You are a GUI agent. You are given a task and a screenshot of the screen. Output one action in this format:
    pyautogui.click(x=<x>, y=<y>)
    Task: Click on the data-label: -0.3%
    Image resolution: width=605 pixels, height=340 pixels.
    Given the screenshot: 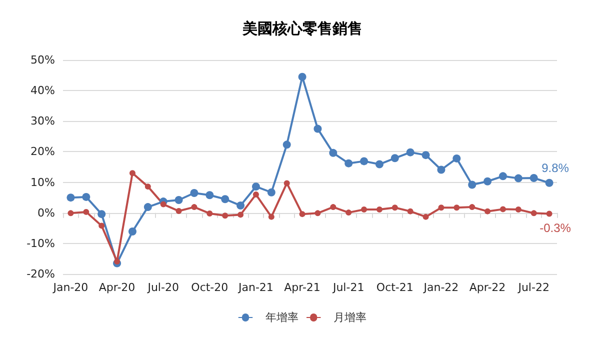 What is the action you would take?
    pyautogui.click(x=556, y=227)
    